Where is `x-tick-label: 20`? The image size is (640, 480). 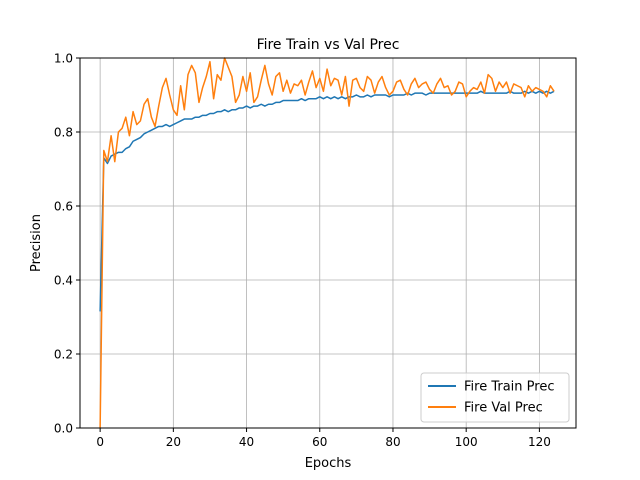
x-tick-label: 20 is located at coordinates (173, 442).